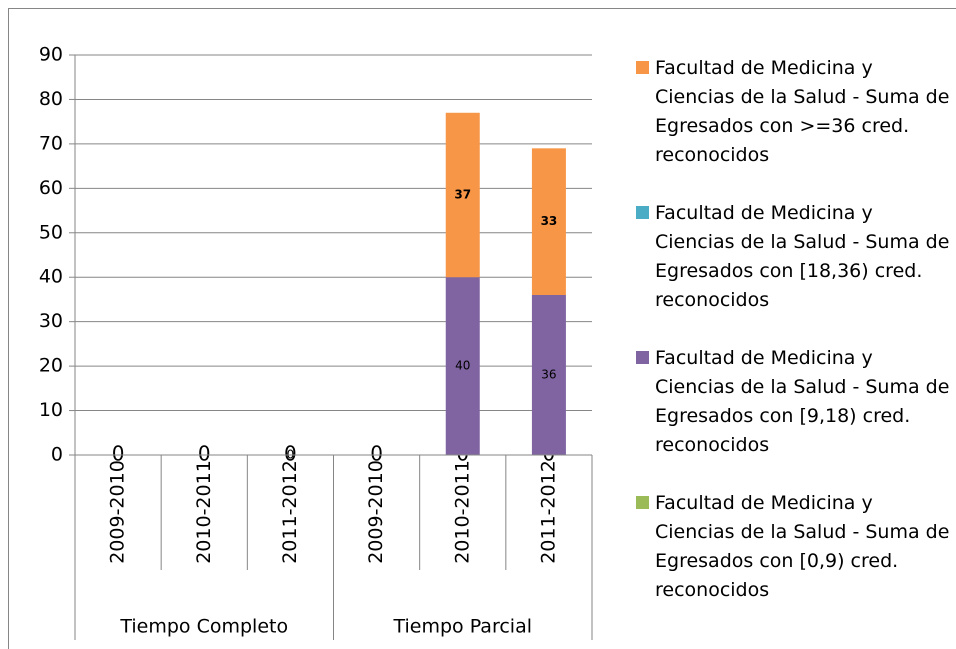 The height and width of the screenshot is (649, 956). What do you see at coordinates (51, 188) in the screenshot?
I see `y-tick-label: 60` at bounding box center [51, 188].